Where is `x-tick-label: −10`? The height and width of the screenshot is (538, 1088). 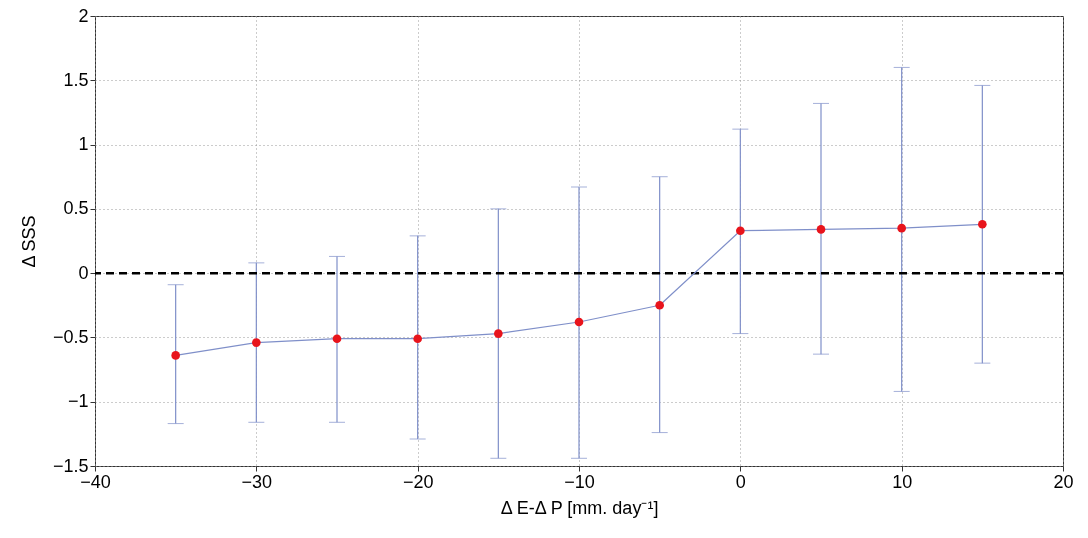 x-tick-label: −10 is located at coordinates (579, 481).